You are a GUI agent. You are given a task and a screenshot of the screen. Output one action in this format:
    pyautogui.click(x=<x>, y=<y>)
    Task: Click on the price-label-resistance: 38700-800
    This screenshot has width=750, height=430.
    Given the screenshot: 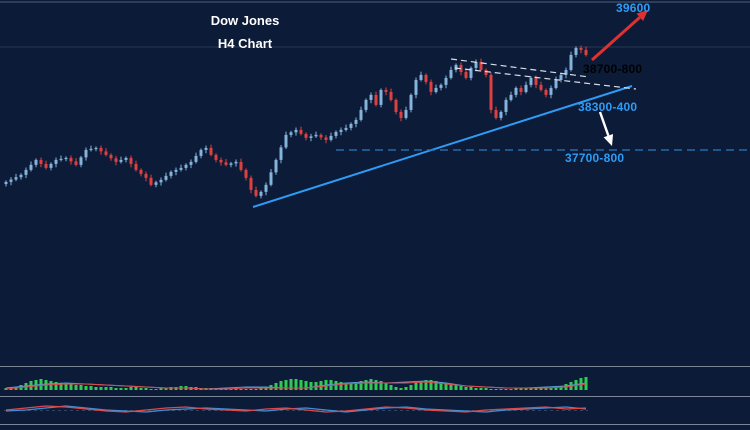 What is the action you would take?
    pyautogui.click(x=613, y=69)
    